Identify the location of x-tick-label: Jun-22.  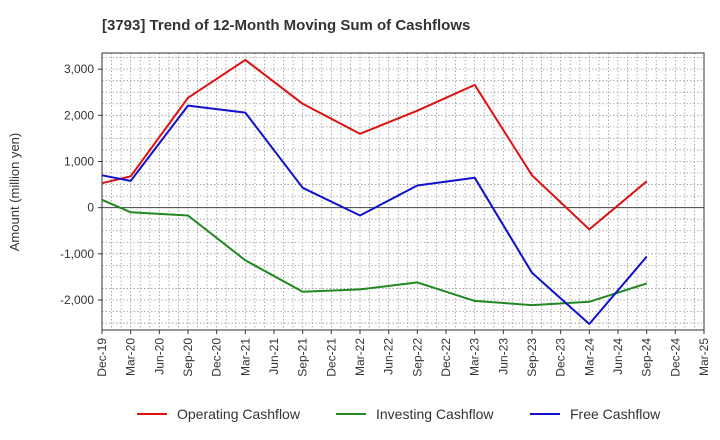
(389, 356).